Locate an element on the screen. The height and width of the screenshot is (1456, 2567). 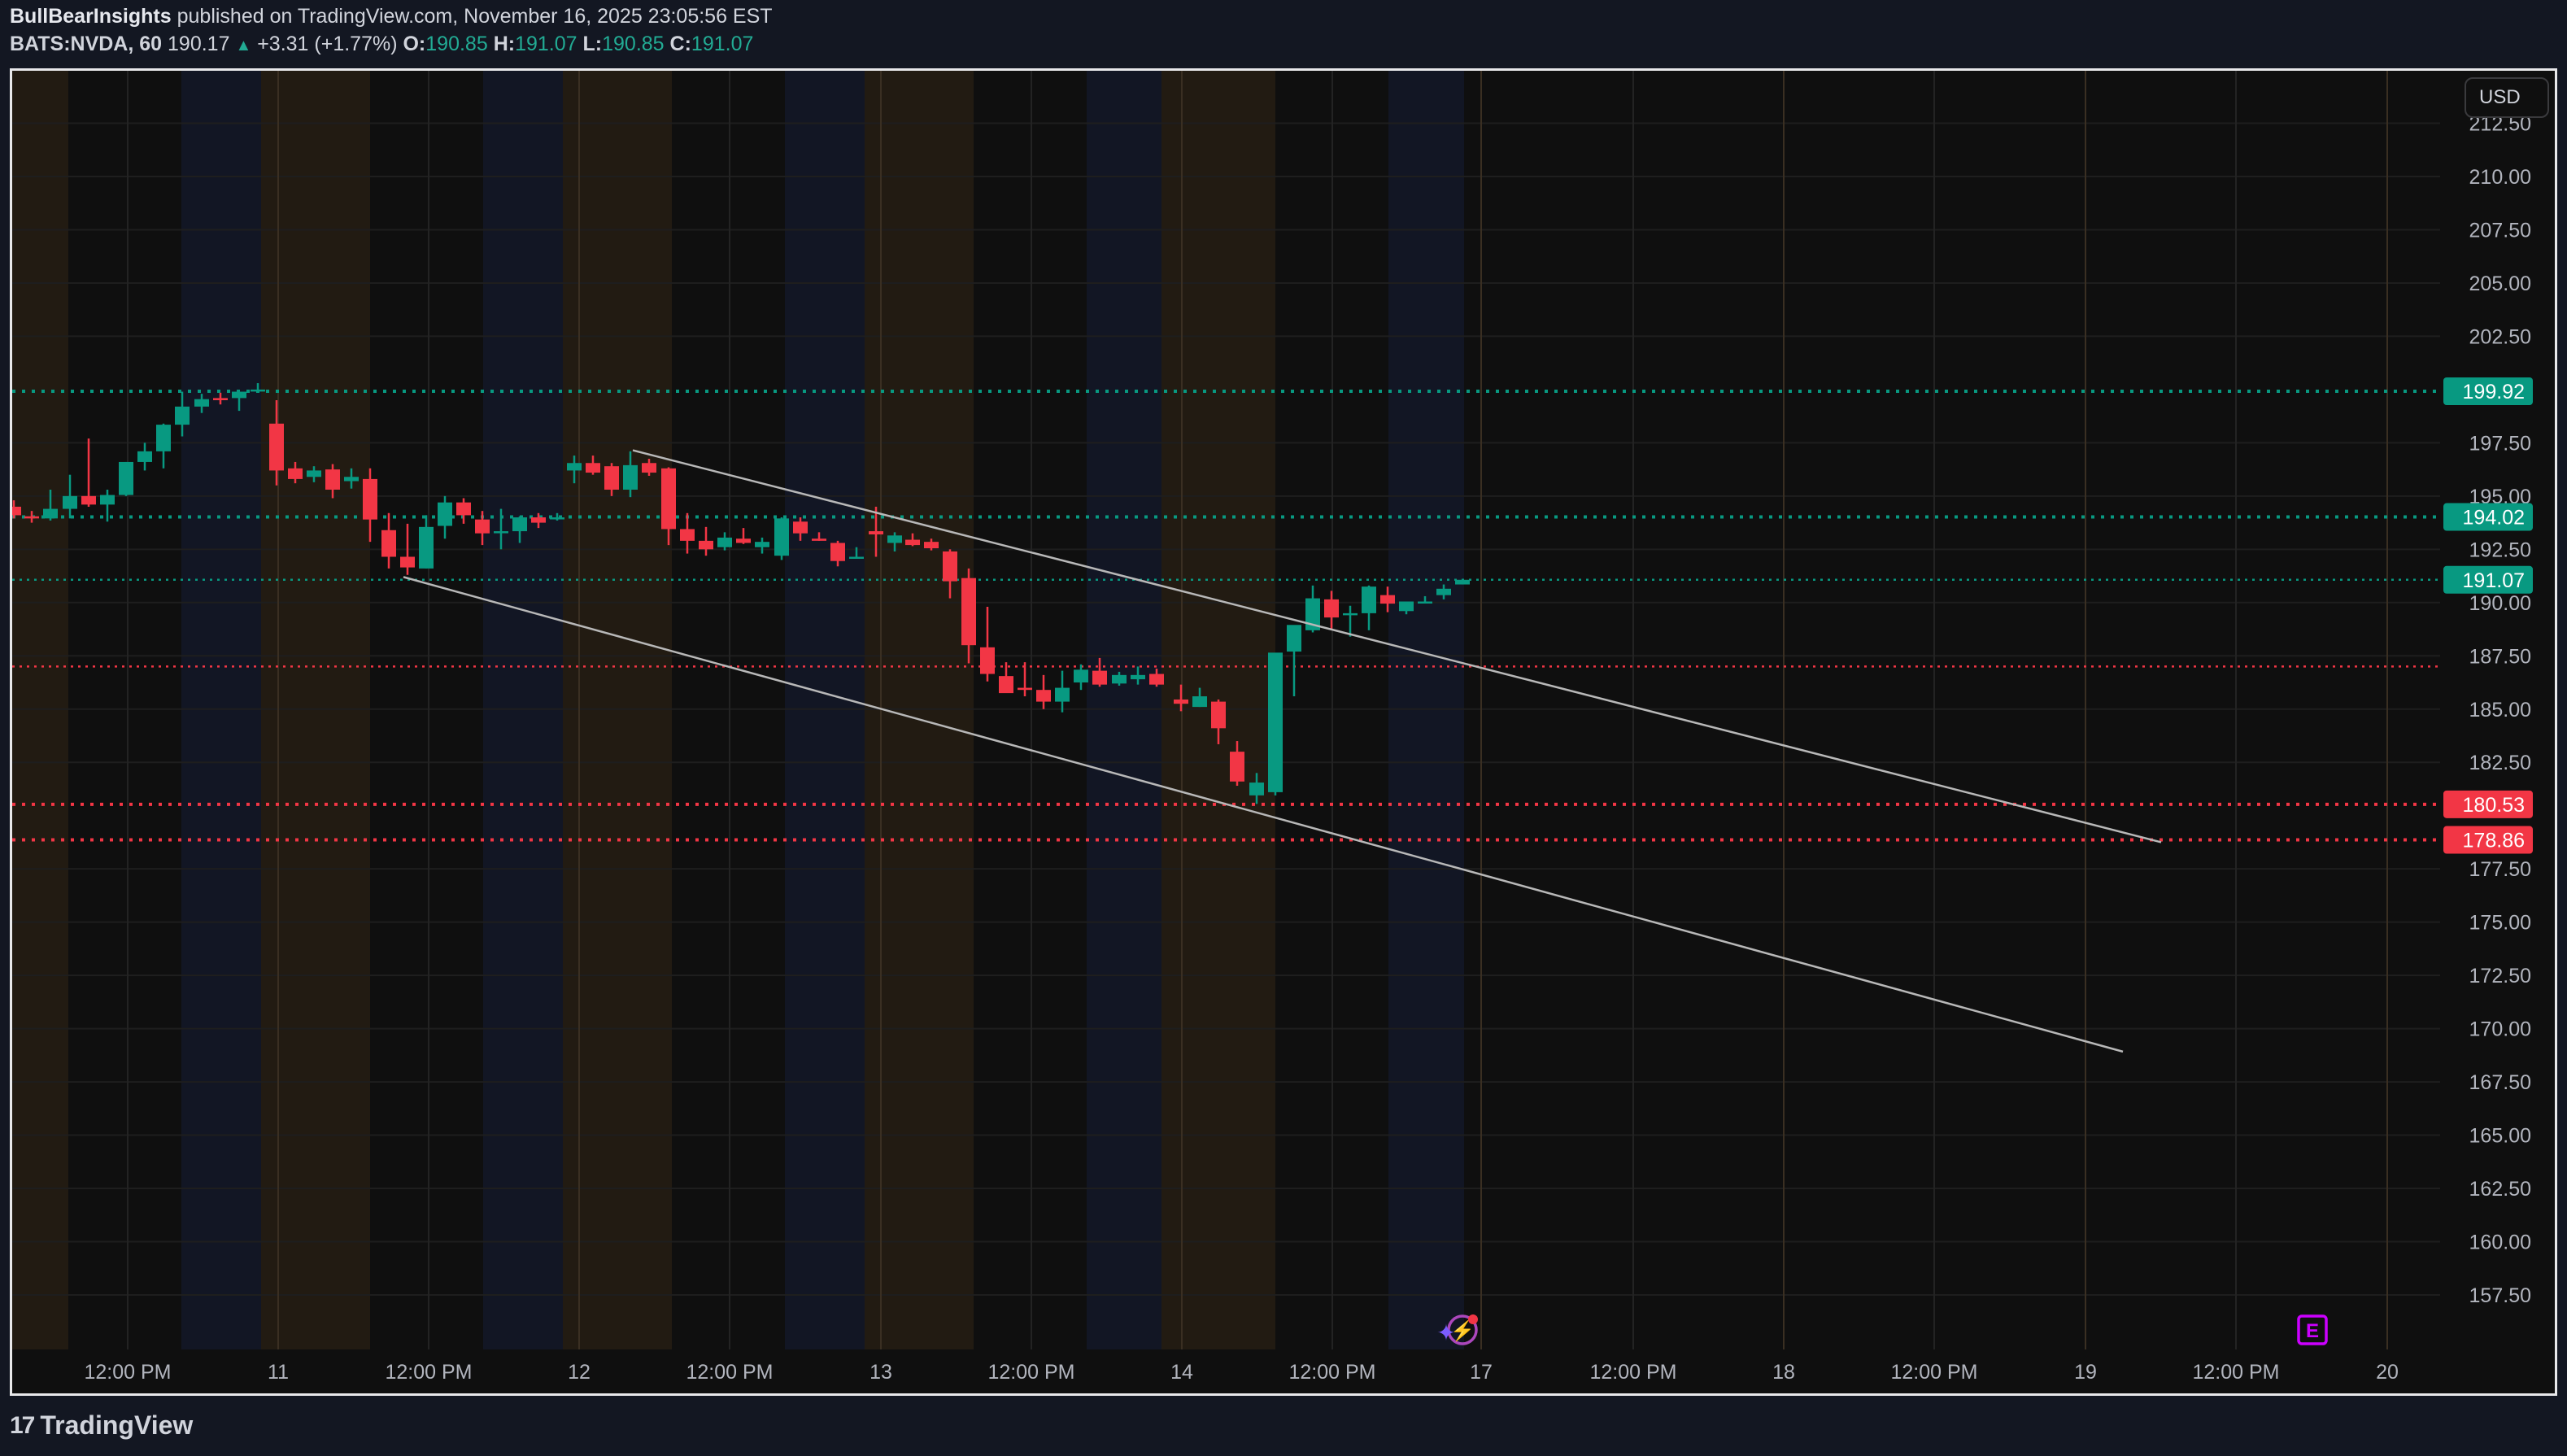
session-band-post is located at coordinates (825, 710).